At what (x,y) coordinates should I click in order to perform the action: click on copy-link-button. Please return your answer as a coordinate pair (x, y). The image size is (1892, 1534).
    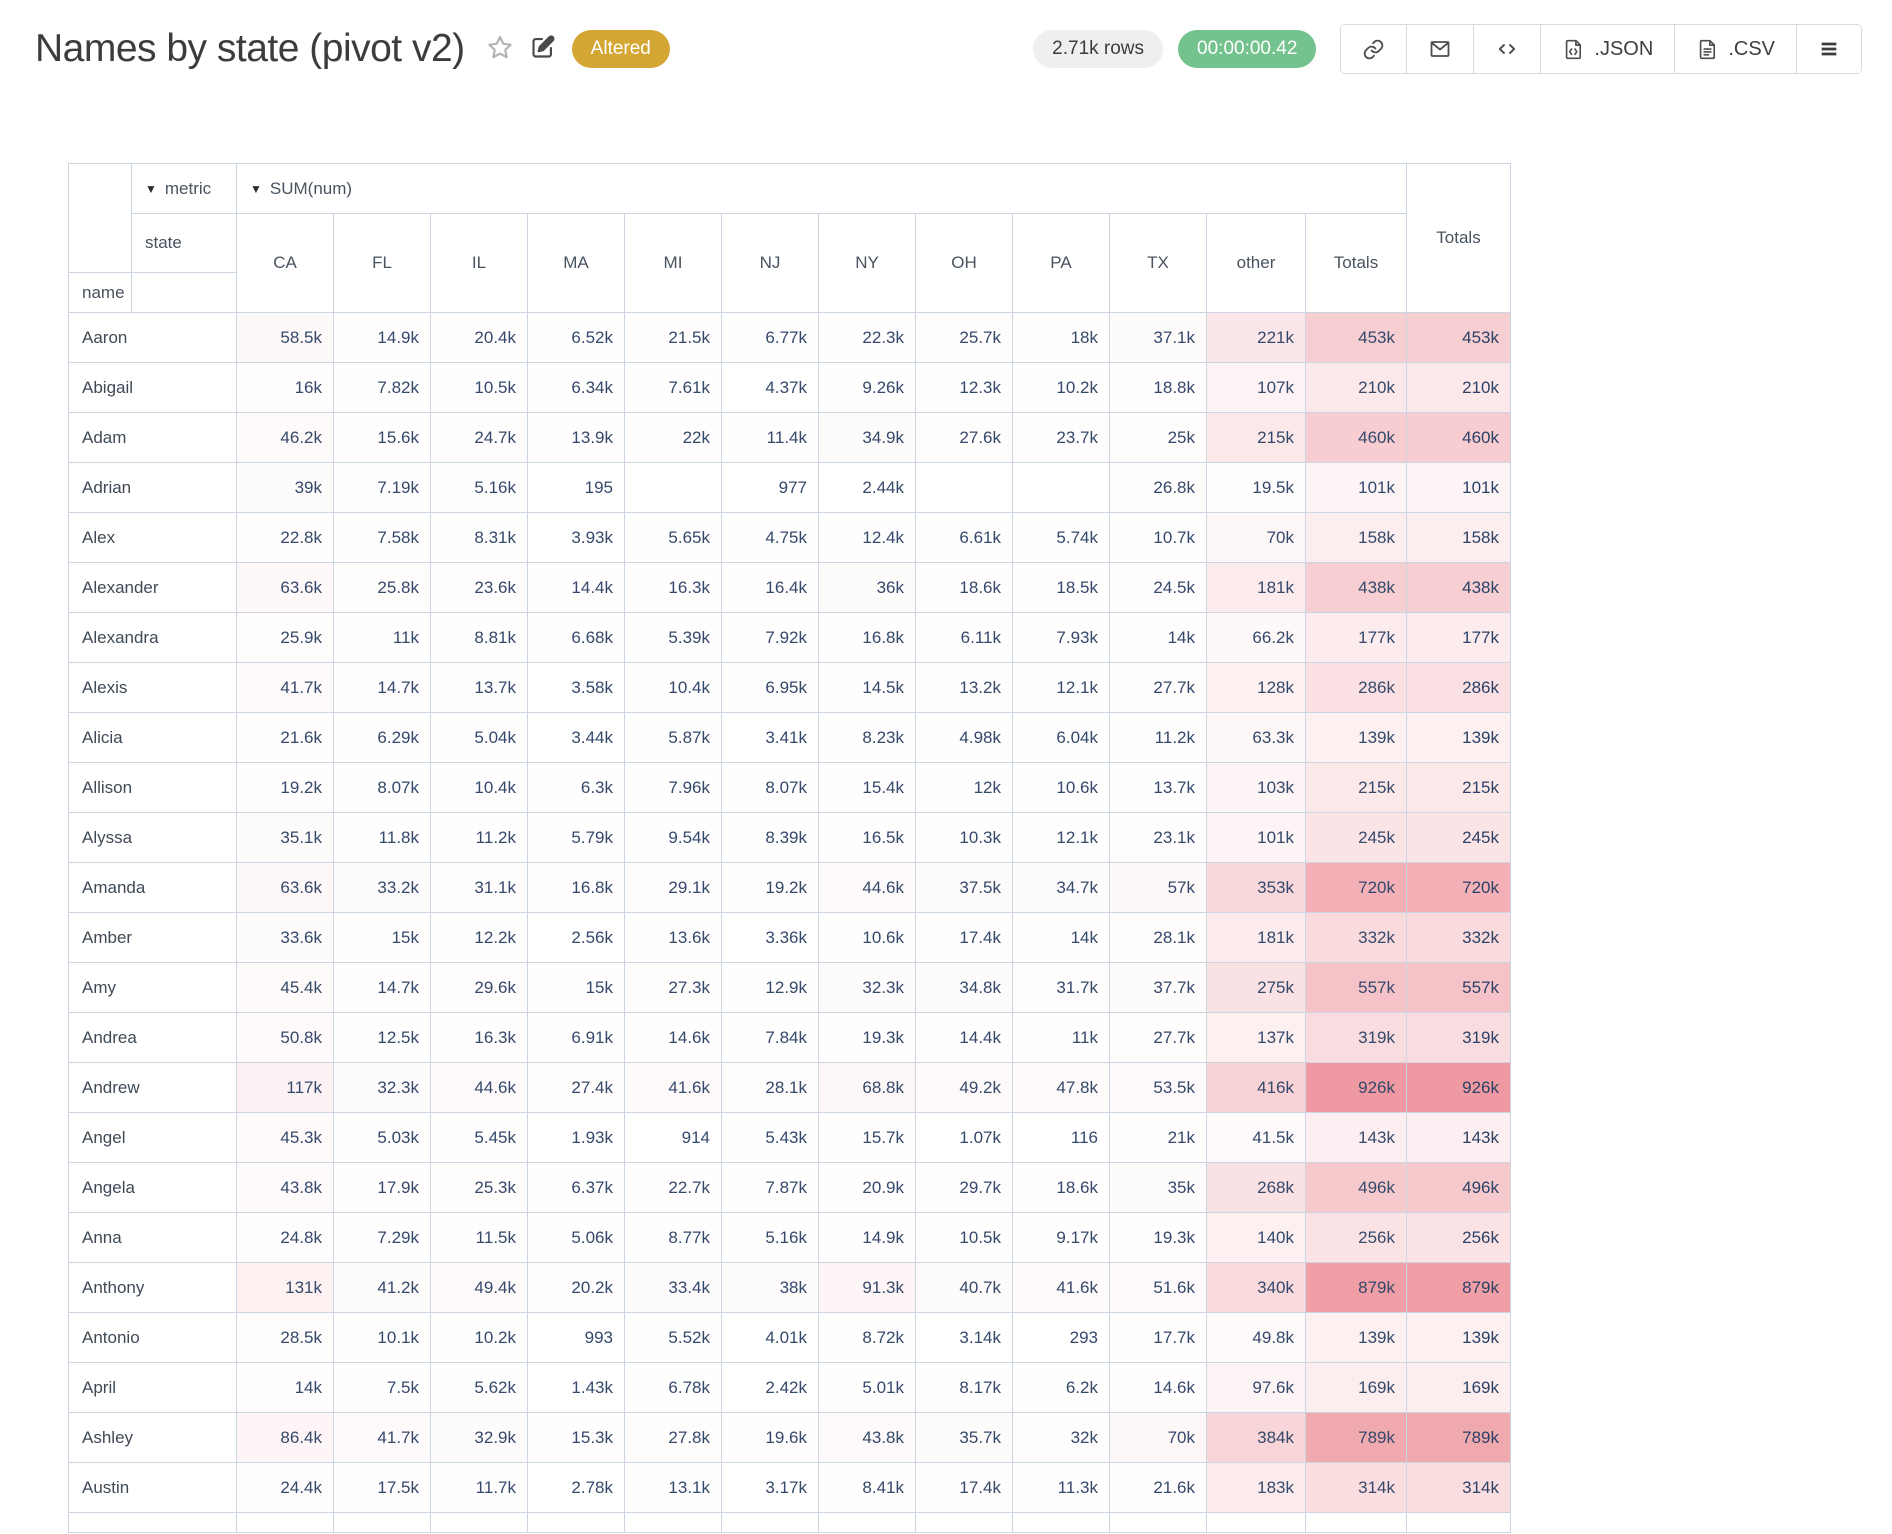
    Looking at the image, I should click on (1374, 49).